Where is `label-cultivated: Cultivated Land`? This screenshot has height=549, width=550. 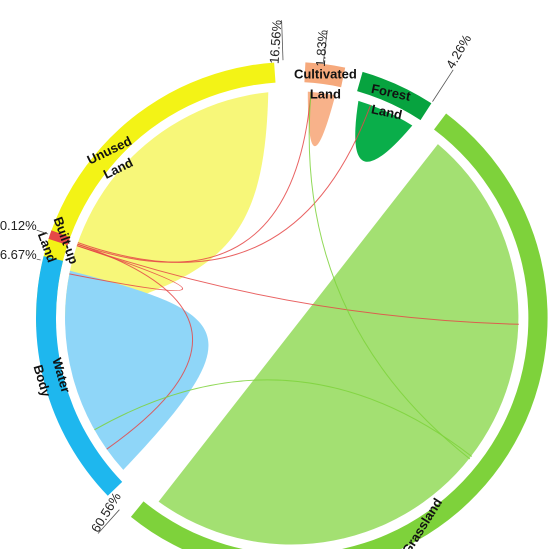
label-cultivated: Cultivated Land is located at coordinates (325, 83).